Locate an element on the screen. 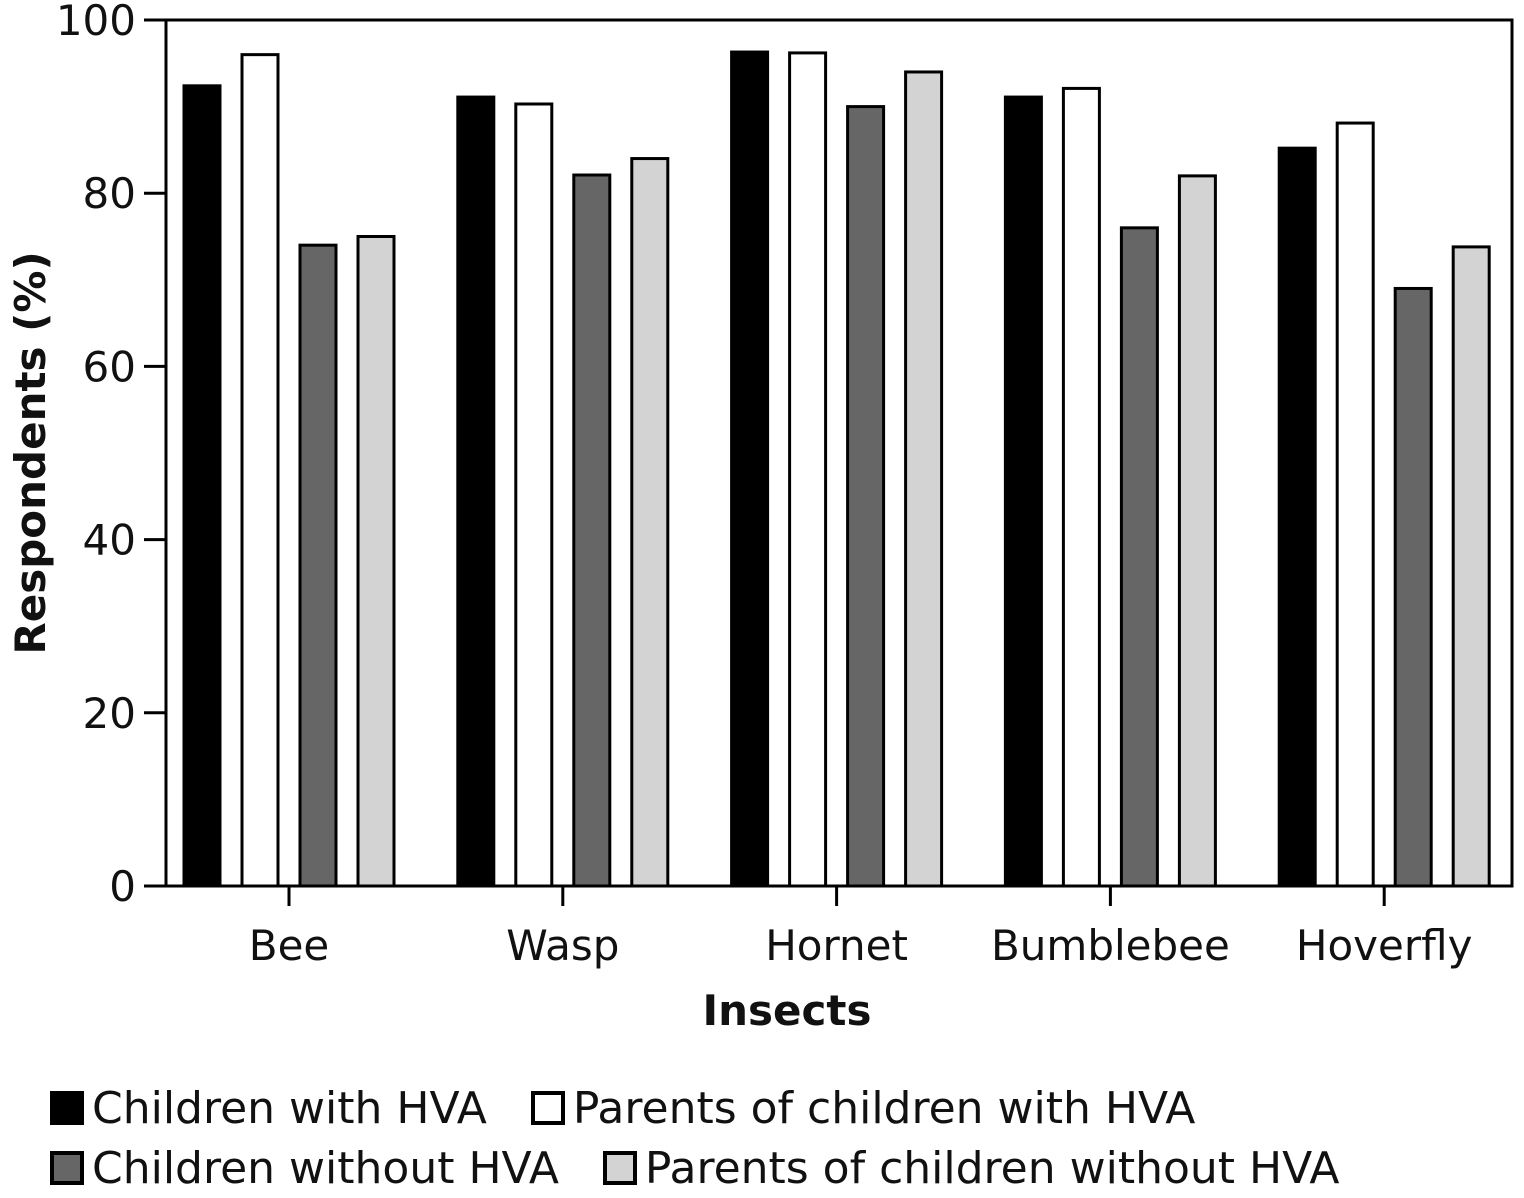 The height and width of the screenshot is (1198, 1524). x-tick-label: Bee is located at coordinates (289, 945).